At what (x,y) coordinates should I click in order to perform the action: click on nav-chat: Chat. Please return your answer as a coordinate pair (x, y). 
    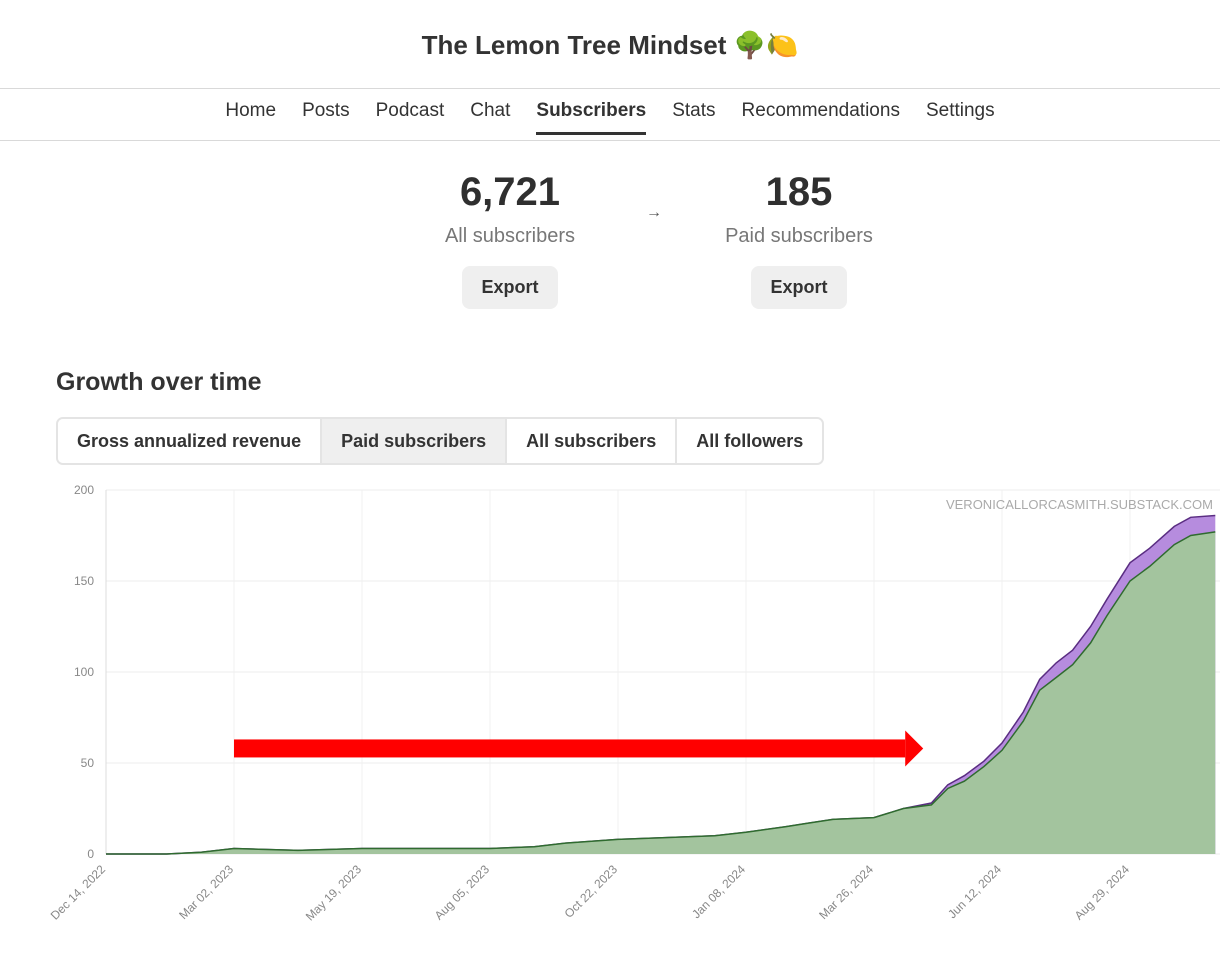
    Looking at the image, I should click on (490, 110).